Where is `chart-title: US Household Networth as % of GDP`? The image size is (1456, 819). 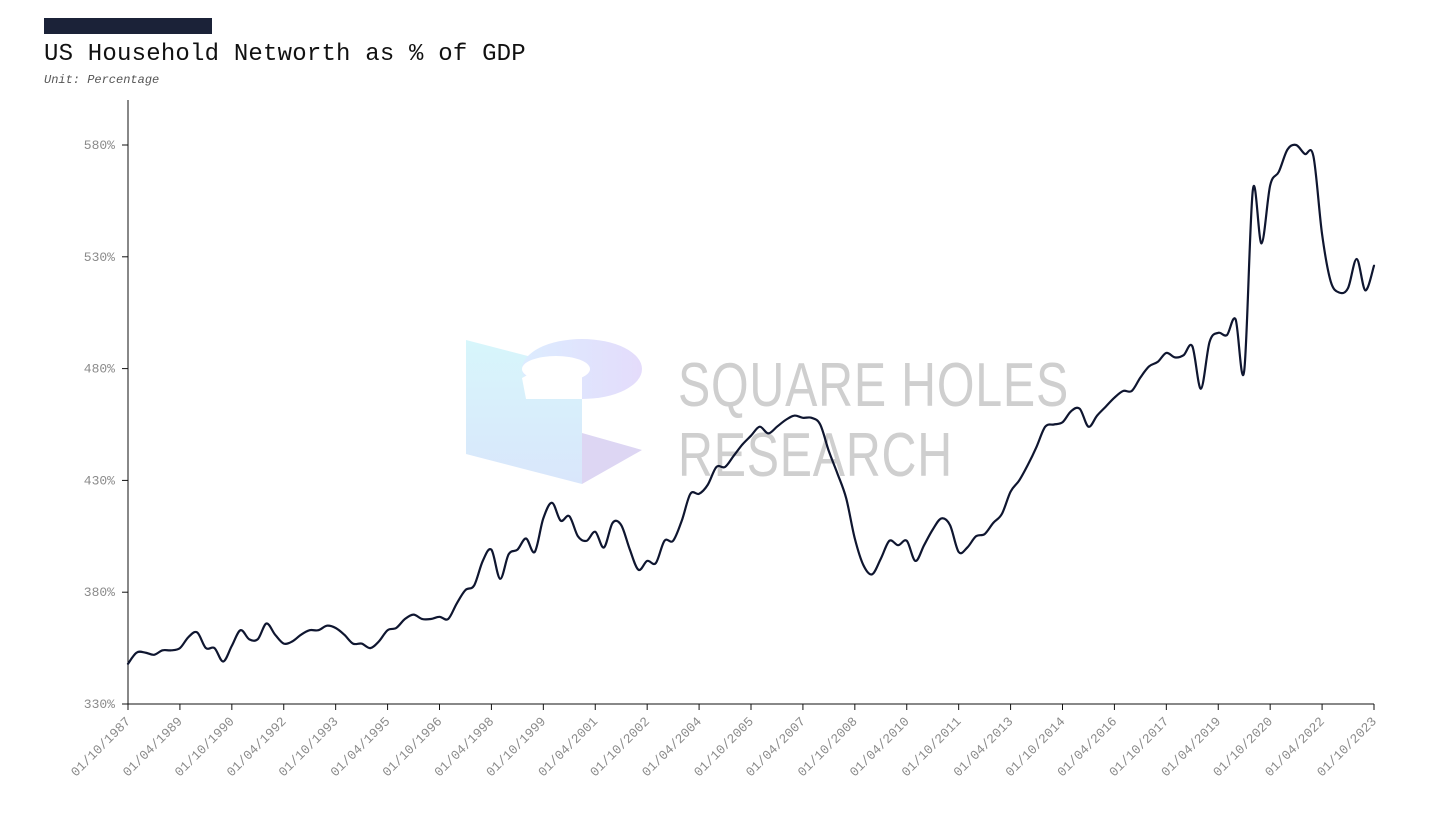 chart-title: US Household Networth as % of GDP is located at coordinates (285, 54).